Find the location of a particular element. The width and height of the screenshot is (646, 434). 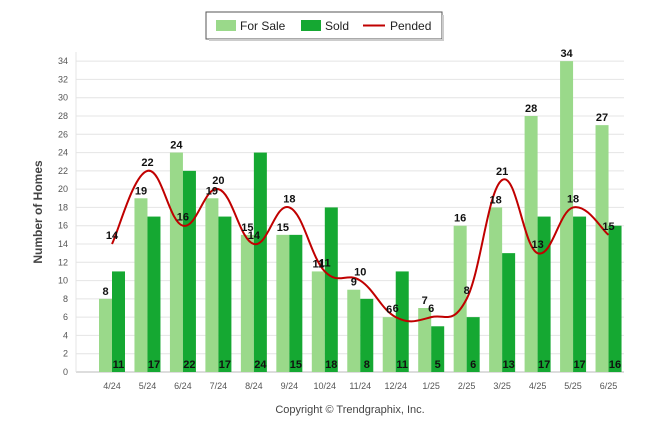

label-for-sale: 34 is located at coordinates (566, 54).